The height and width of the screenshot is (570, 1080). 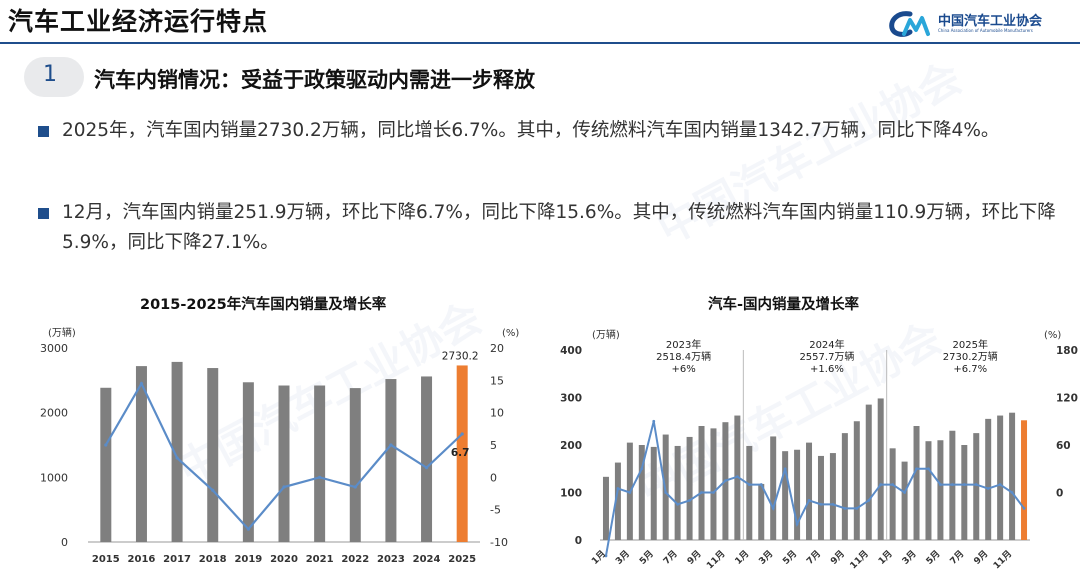 I want to click on x-axis-tick: 2023, so click(x=391, y=559).